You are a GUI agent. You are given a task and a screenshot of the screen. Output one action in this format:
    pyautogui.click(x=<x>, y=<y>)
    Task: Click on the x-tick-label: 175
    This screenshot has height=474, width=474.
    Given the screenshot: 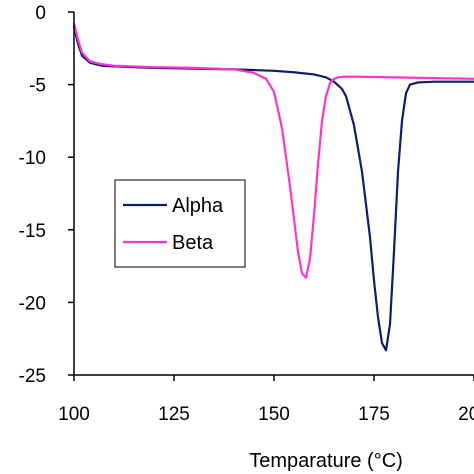 What is the action you would take?
    pyautogui.click(x=374, y=414)
    